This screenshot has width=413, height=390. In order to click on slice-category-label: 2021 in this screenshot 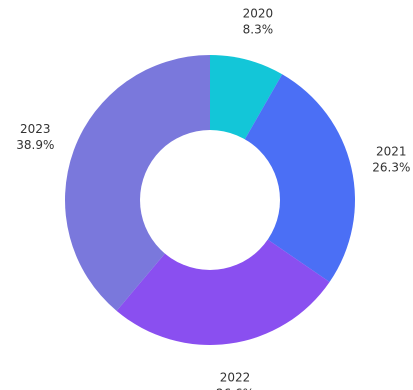, I will do `click(391, 152)`.